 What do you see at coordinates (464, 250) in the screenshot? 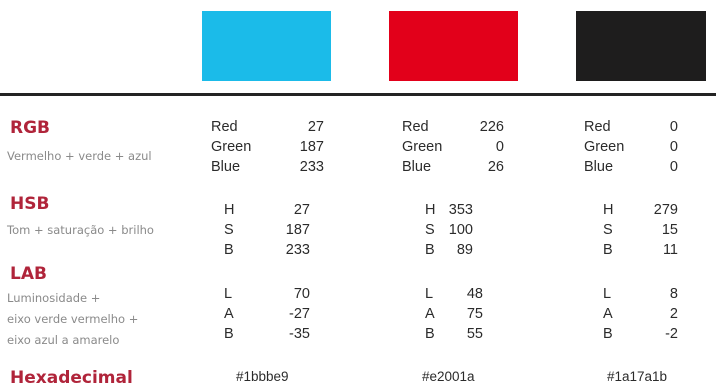
I see `hsb-value: 89` at bounding box center [464, 250].